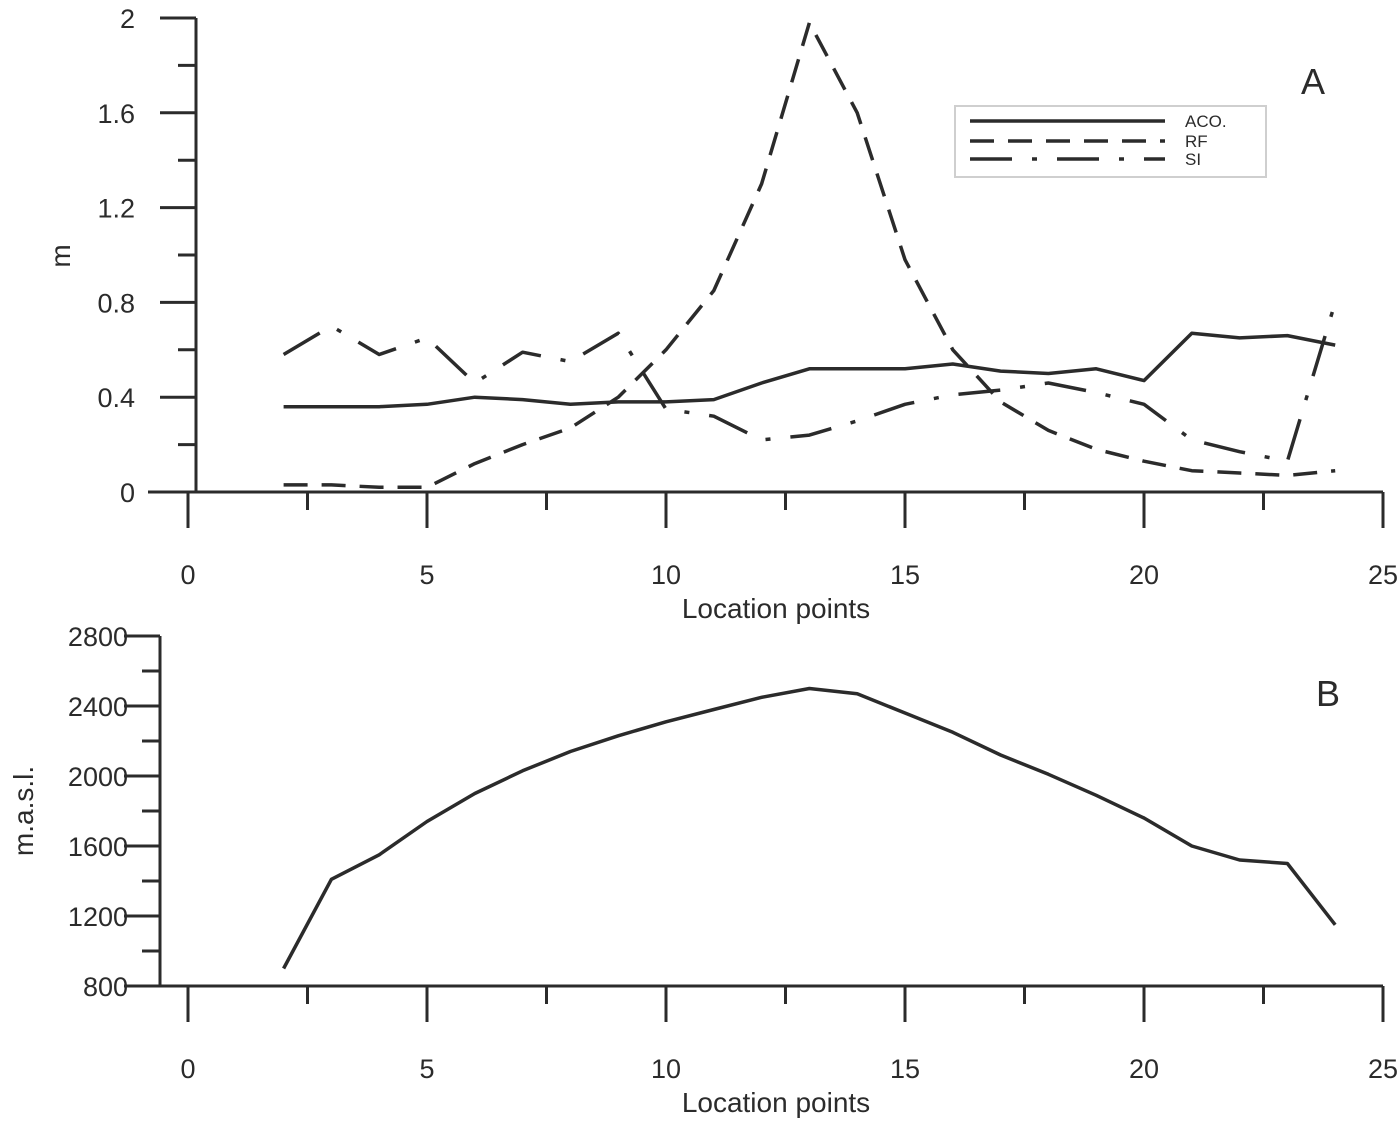 The image size is (1400, 1124). What do you see at coordinates (116, 209) in the screenshot?
I see `panel-a-y-tick-label: 1.2` at bounding box center [116, 209].